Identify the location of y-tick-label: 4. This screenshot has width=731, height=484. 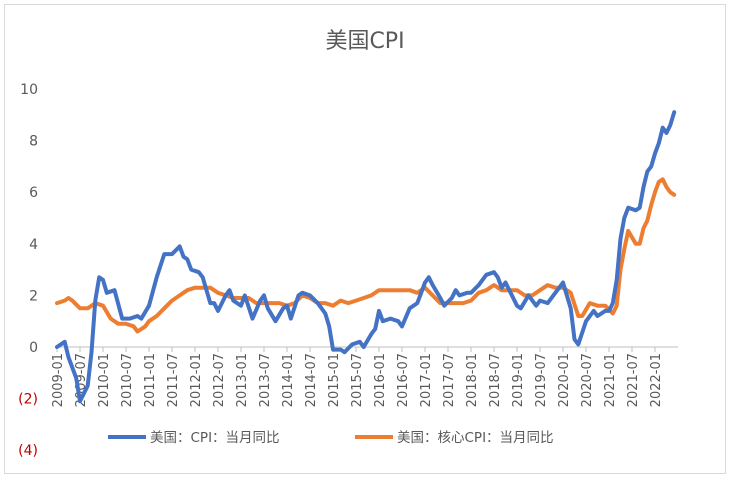
(33, 245).